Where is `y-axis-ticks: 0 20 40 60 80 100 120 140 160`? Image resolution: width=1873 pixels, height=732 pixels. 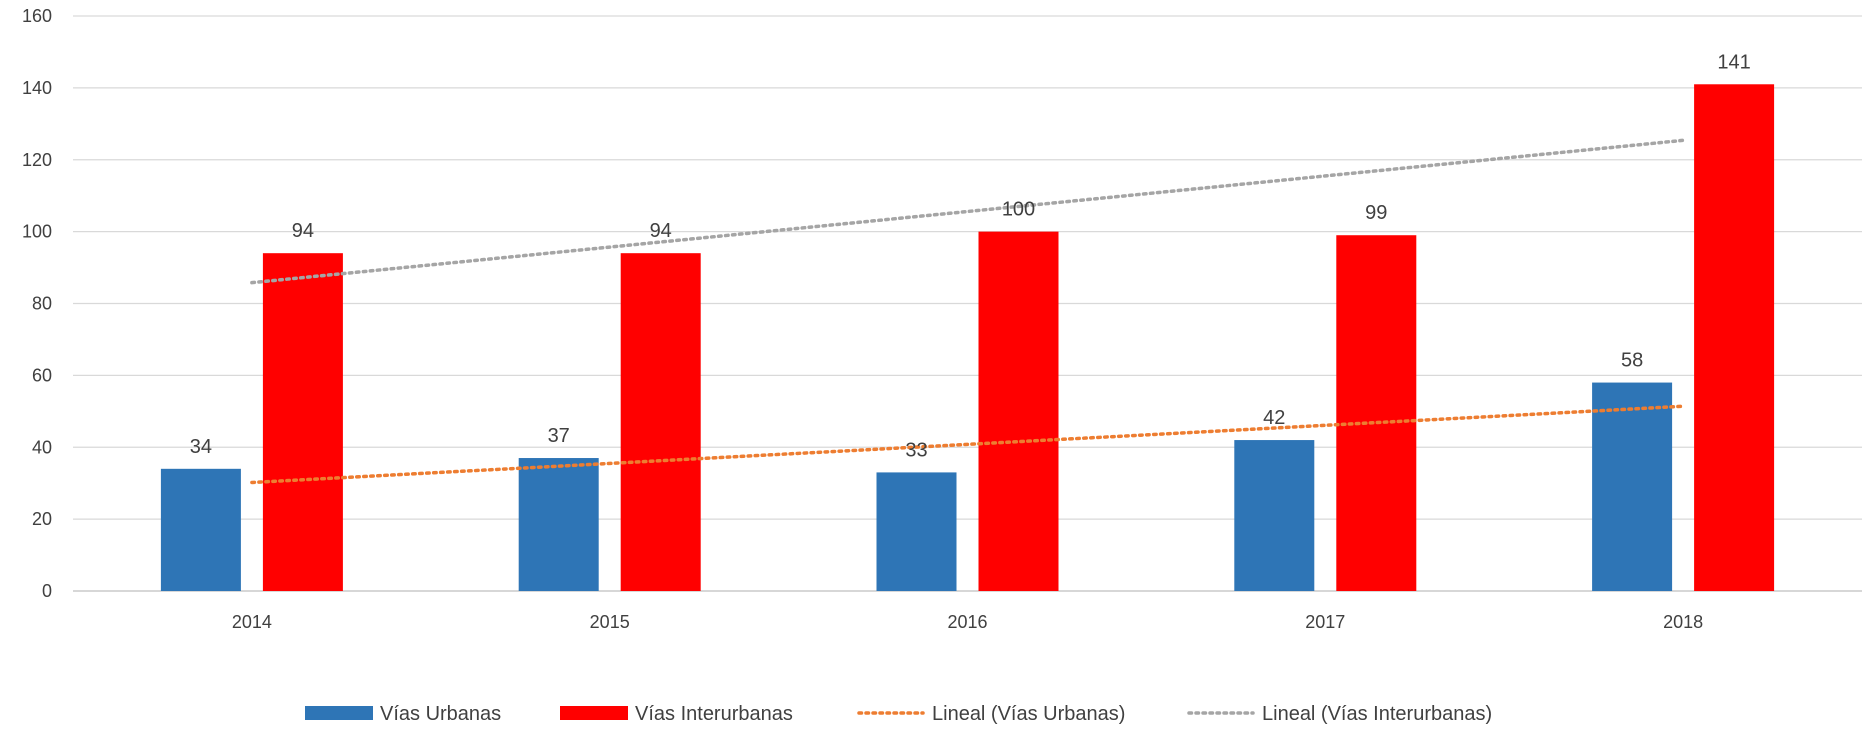 y-axis-ticks: 0 20 40 60 80 100 120 140 160 is located at coordinates (37, 303).